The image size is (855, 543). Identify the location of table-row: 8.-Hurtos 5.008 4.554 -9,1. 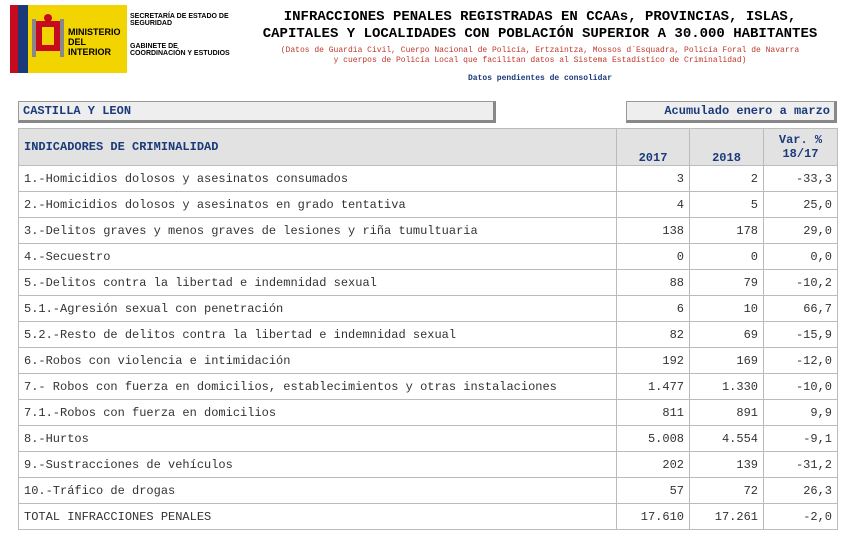
(428, 438).